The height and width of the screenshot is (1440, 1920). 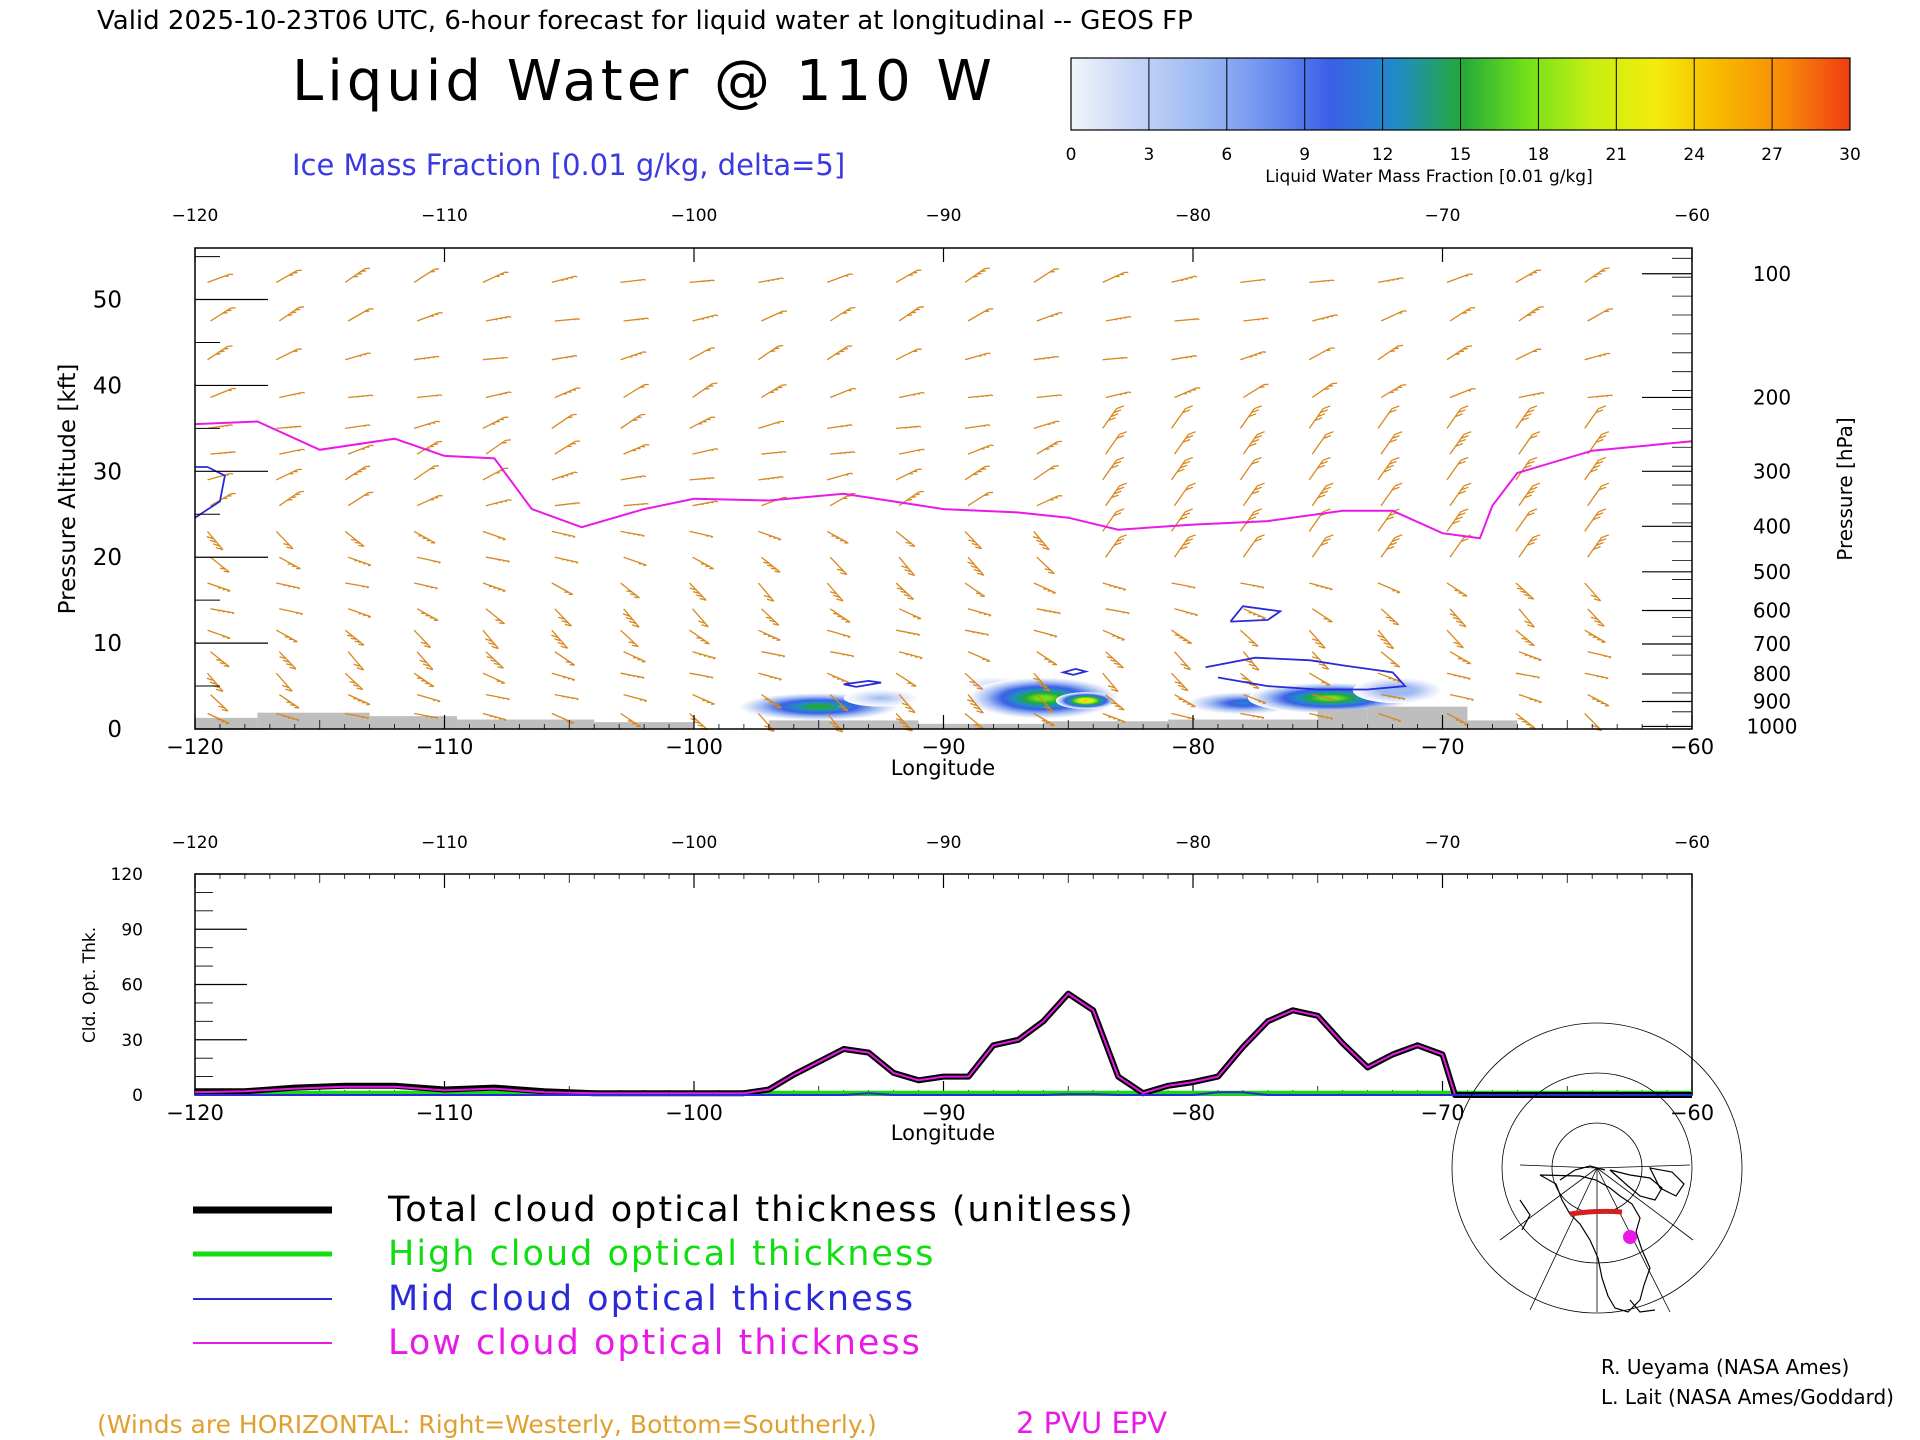 What do you see at coordinates (1383, 155) in the screenshot?
I see `colorbar-tick-label: 12` at bounding box center [1383, 155].